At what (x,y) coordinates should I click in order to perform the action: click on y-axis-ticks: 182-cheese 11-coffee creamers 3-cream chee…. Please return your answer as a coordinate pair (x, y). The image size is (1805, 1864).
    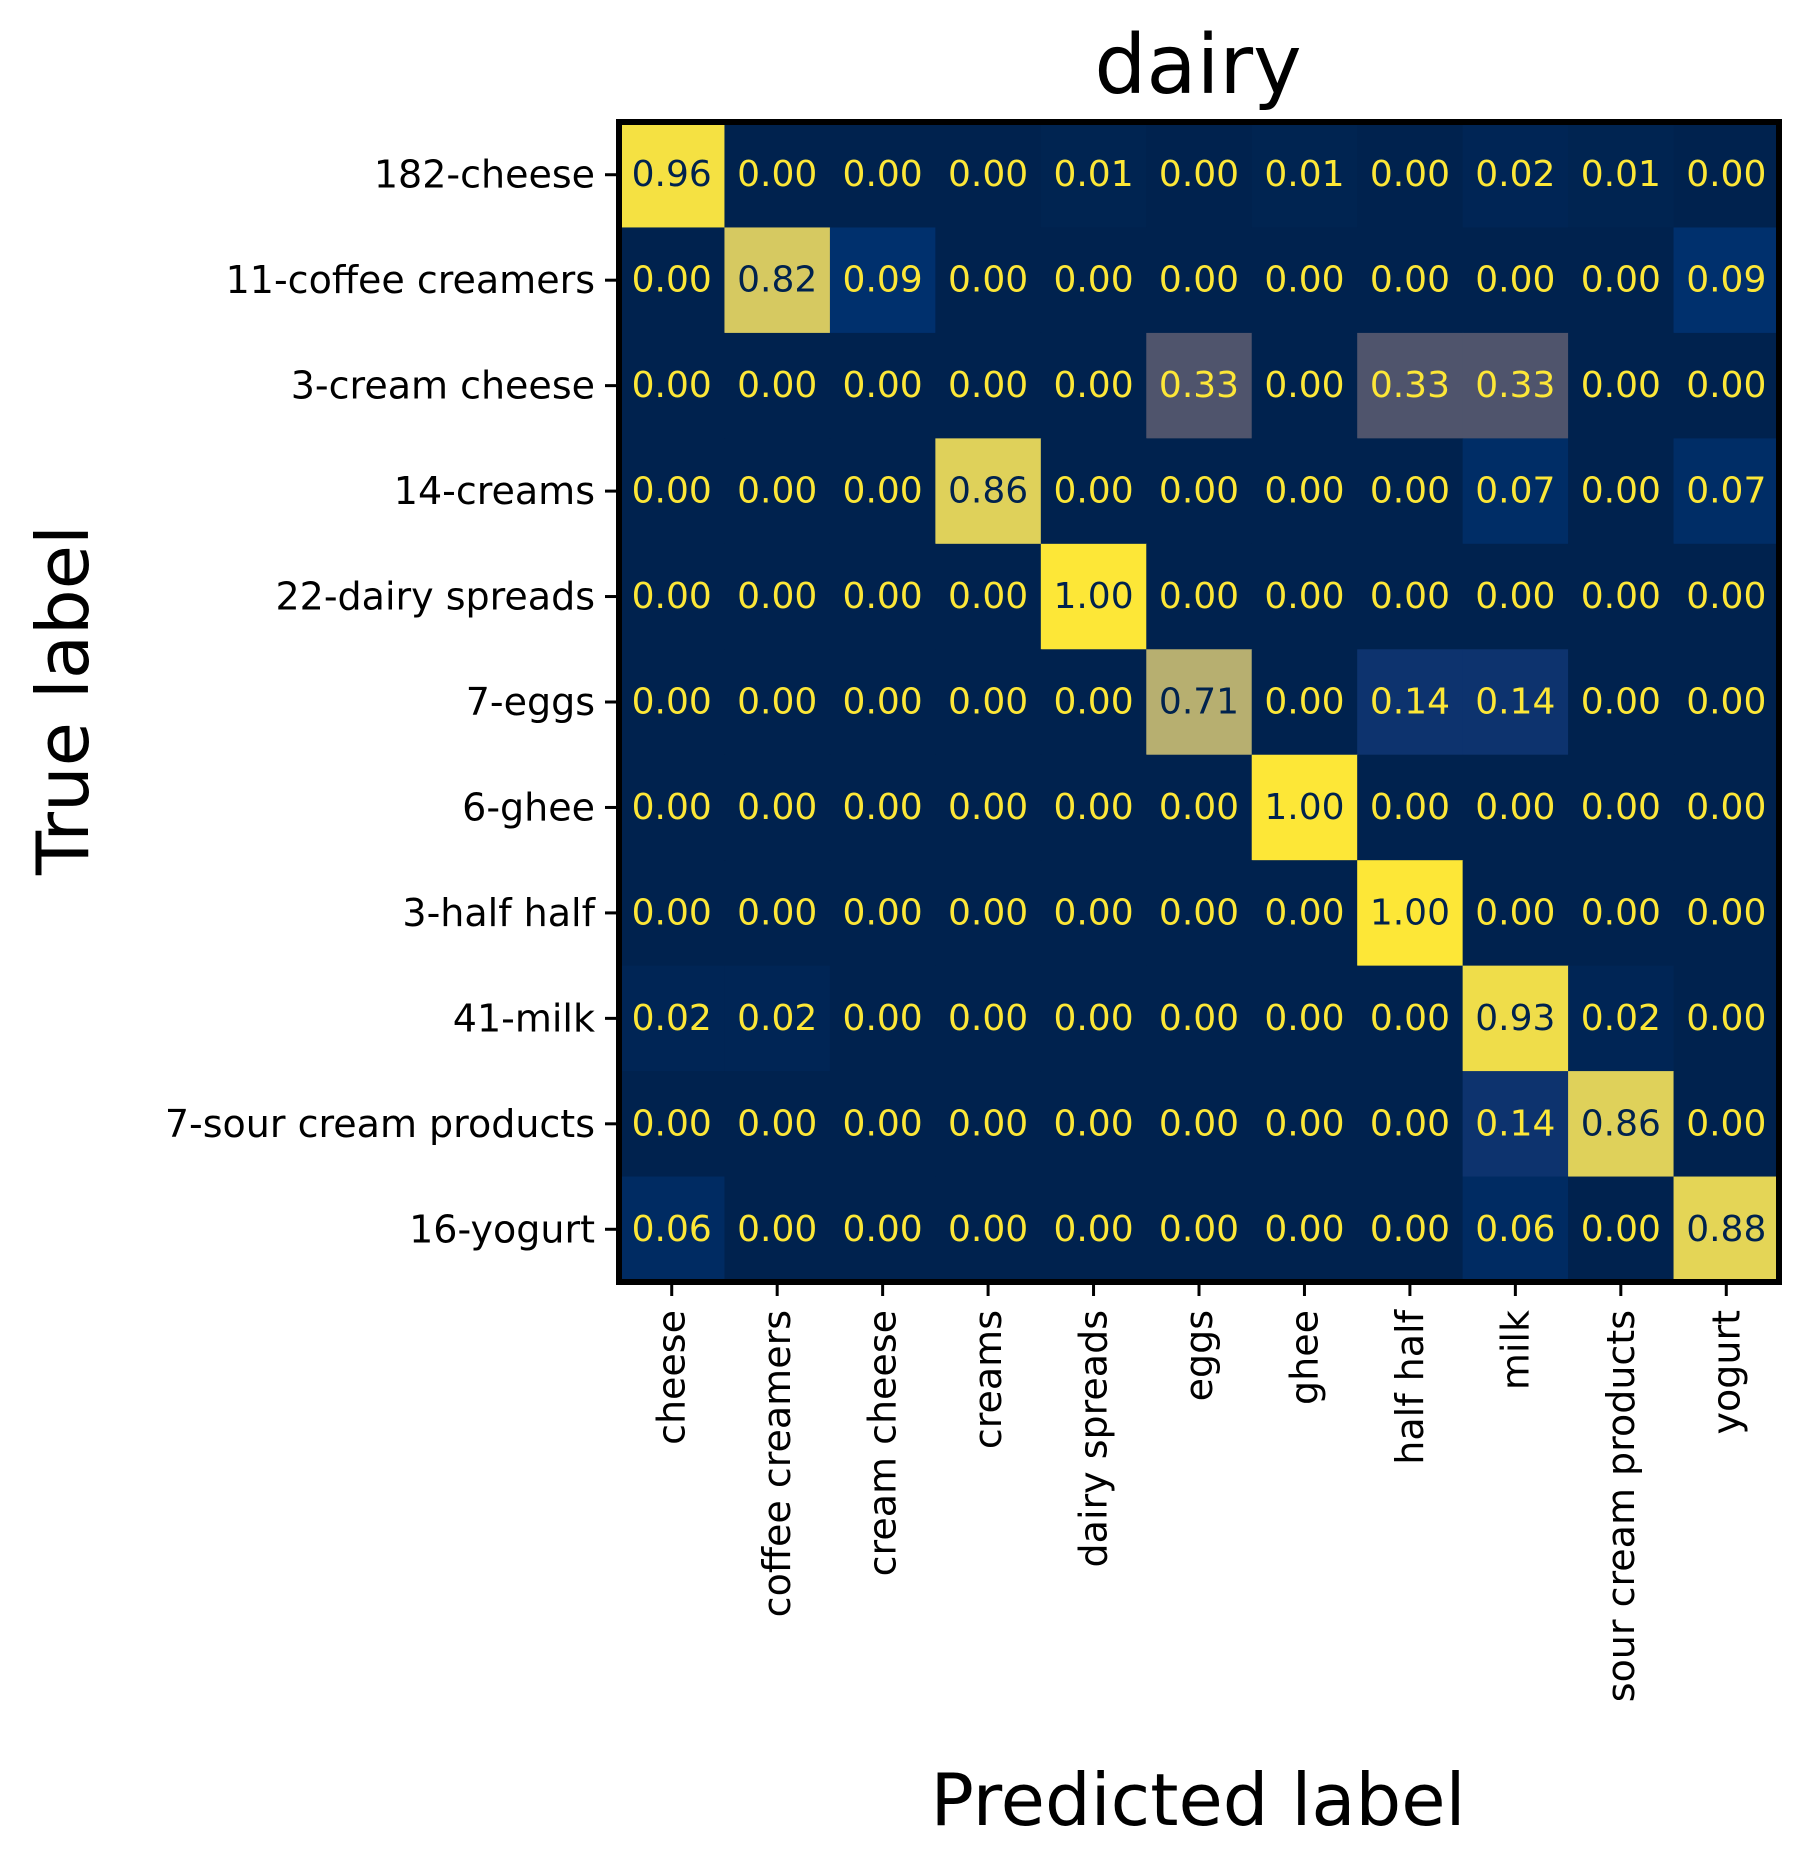
    Looking at the image, I should click on (390, 702).